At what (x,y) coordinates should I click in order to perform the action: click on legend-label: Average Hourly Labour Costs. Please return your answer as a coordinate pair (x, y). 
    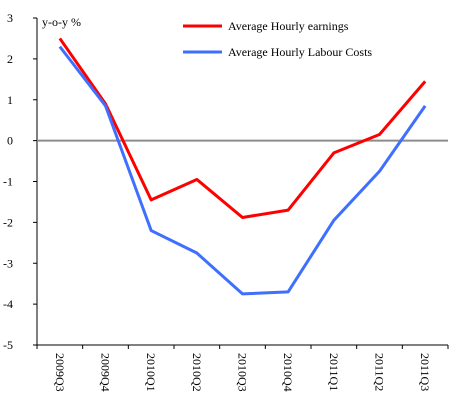
    Looking at the image, I should click on (300, 52).